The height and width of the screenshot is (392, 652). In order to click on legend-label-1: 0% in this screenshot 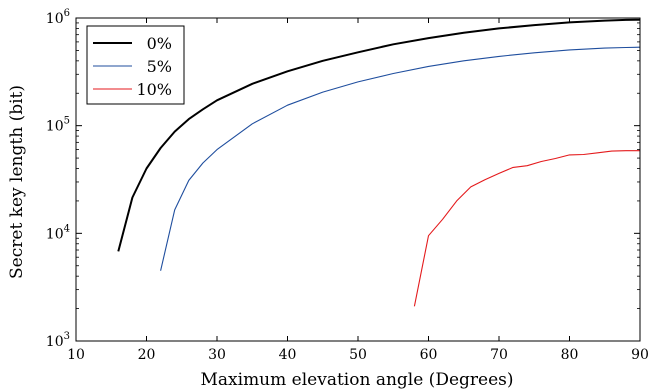, I will do `click(159, 43)`.